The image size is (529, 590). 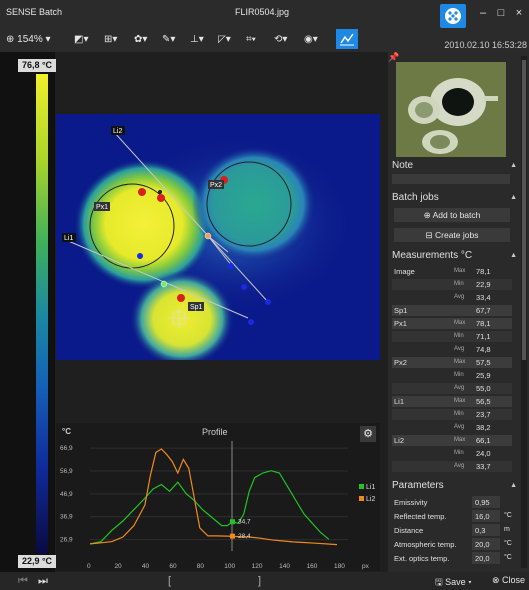 I want to click on measurement-value: 66,1, so click(x=483, y=440).